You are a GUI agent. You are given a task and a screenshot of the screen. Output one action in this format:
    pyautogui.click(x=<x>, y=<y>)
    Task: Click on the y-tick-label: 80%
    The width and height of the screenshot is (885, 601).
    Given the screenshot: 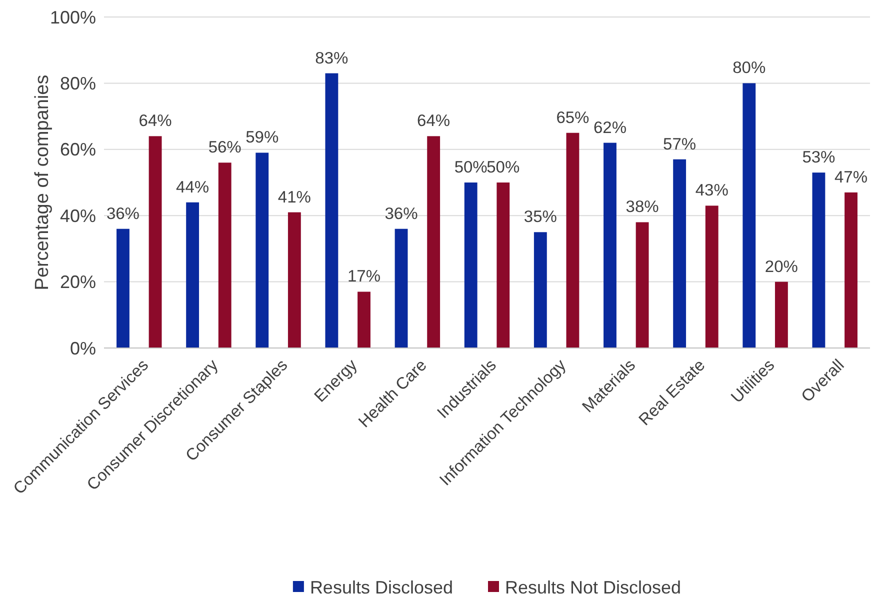 What is the action you would take?
    pyautogui.click(x=78, y=84)
    